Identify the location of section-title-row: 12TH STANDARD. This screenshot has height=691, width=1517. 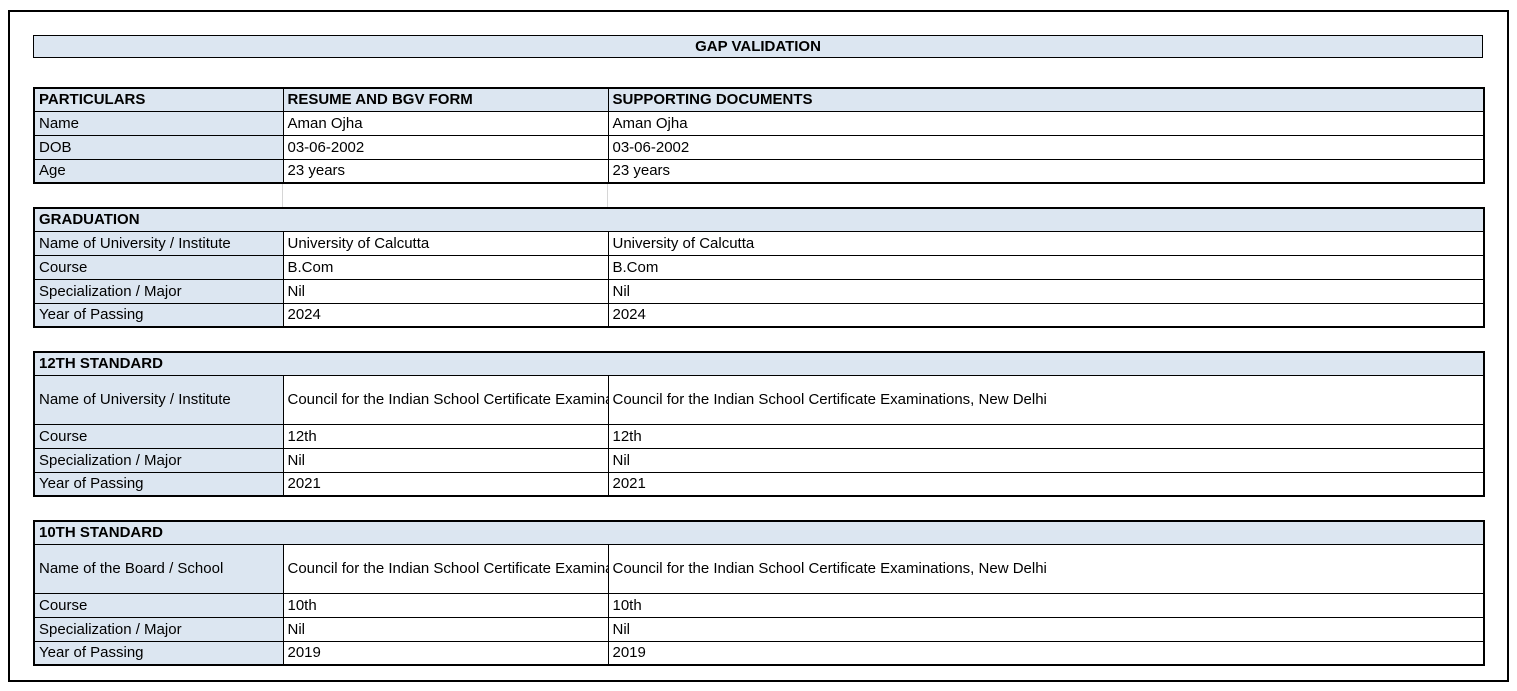
(759, 363).